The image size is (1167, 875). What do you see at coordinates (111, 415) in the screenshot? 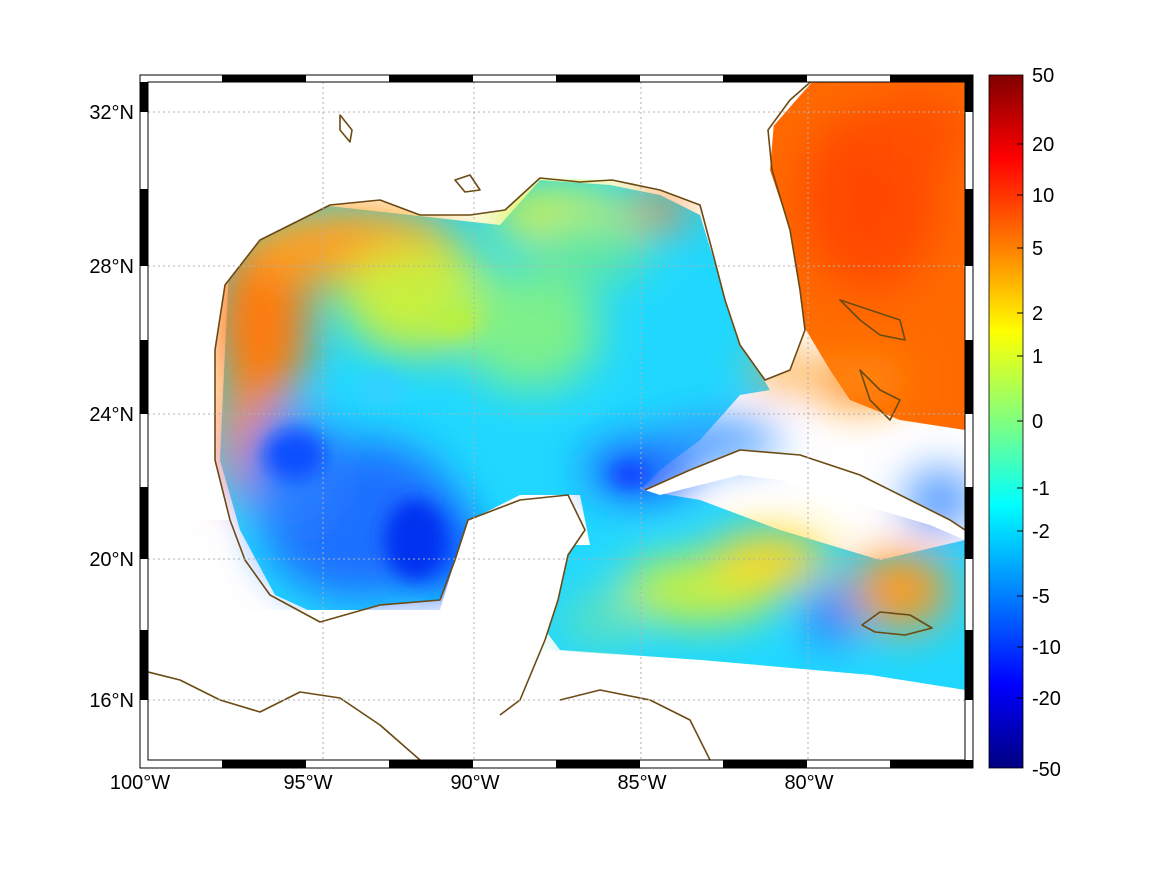
I see `lat-label: 24°N` at bounding box center [111, 415].